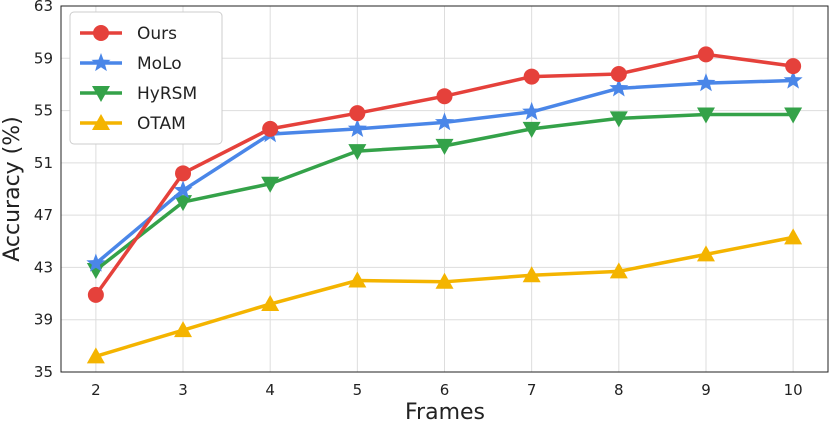  Describe the element at coordinates (445, 412) in the screenshot. I see `x-axis-title: Frames` at that location.